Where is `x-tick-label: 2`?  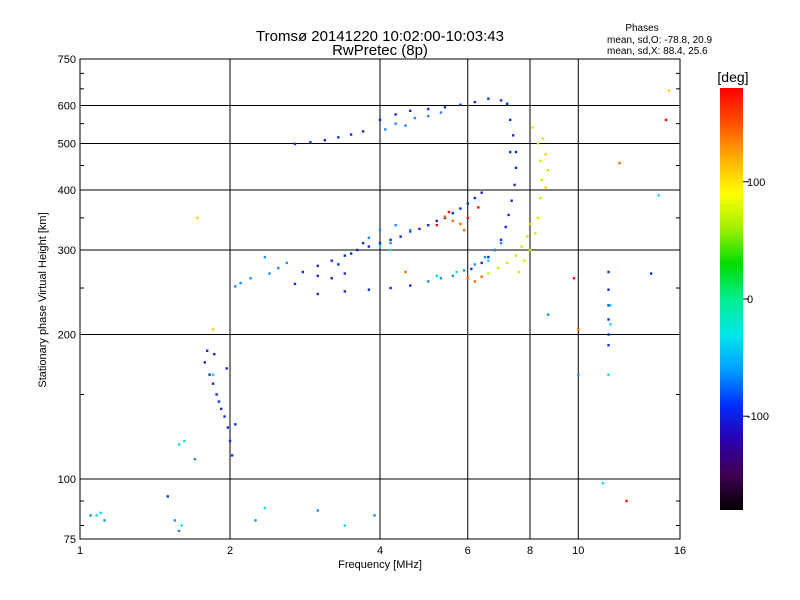 x-tick-label: 2 is located at coordinates (230, 551).